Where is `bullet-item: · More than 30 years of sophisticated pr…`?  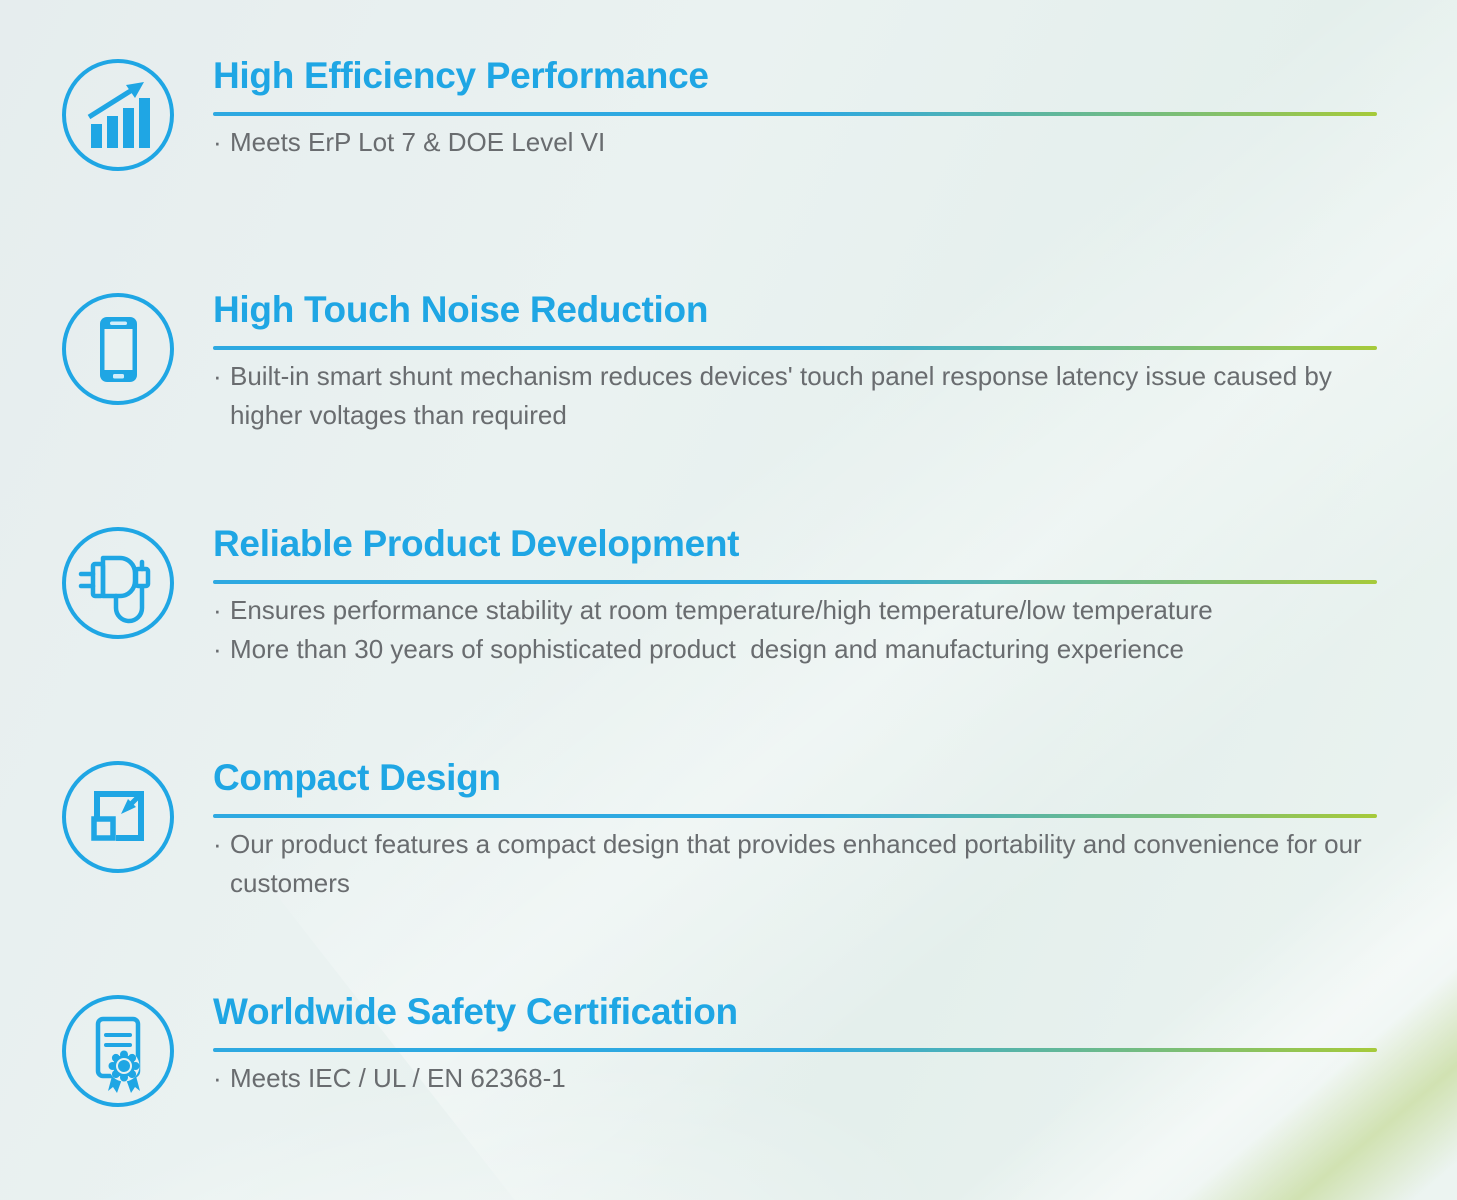
bullet-item: · More than 30 years of sophisticated pr… is located at coordinates (795, 649).